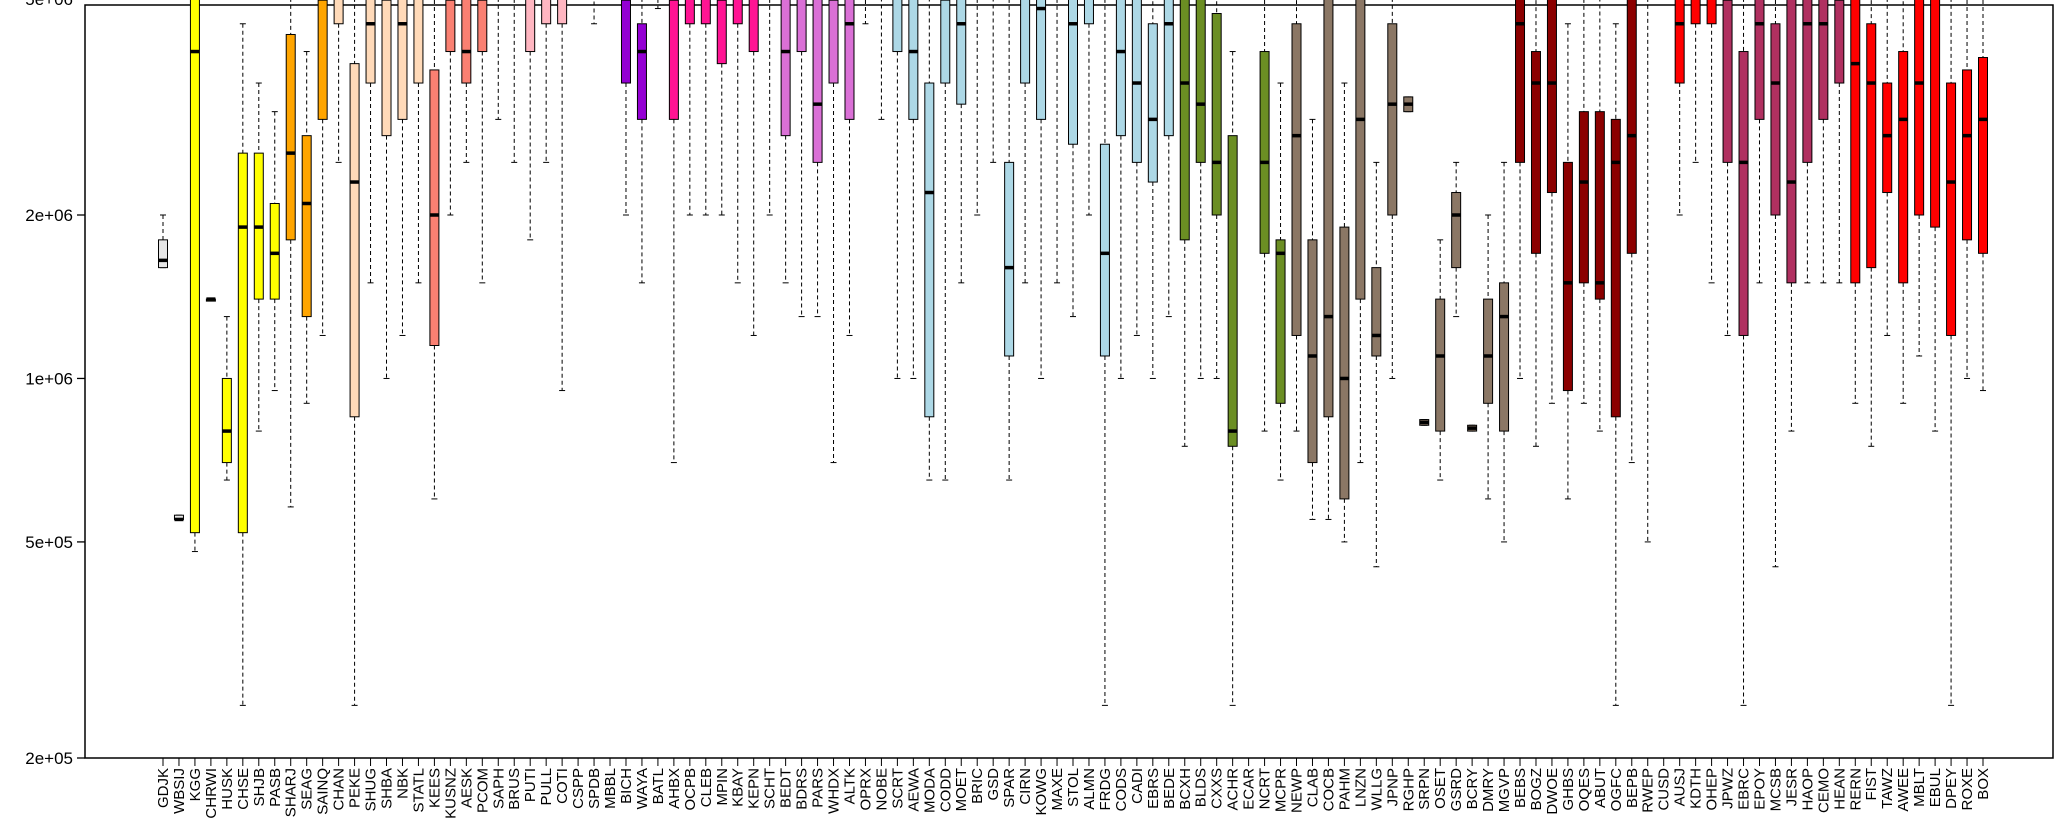 Image resolution: width=2058 pixels, height=838 pixels. I want to click on x-tick-label: JPNP, so click(1392, 787).